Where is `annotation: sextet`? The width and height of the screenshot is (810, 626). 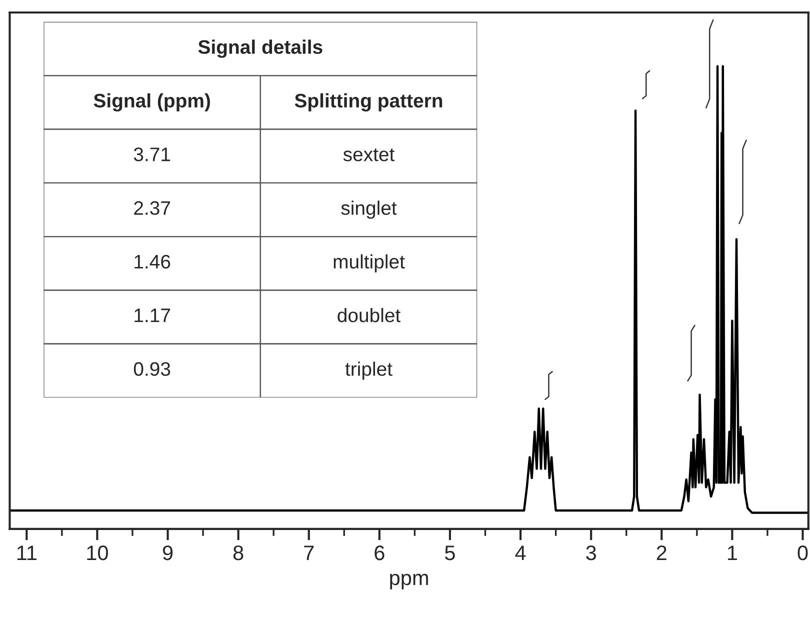 annotation: sextet is located at coordinates (369, 155).